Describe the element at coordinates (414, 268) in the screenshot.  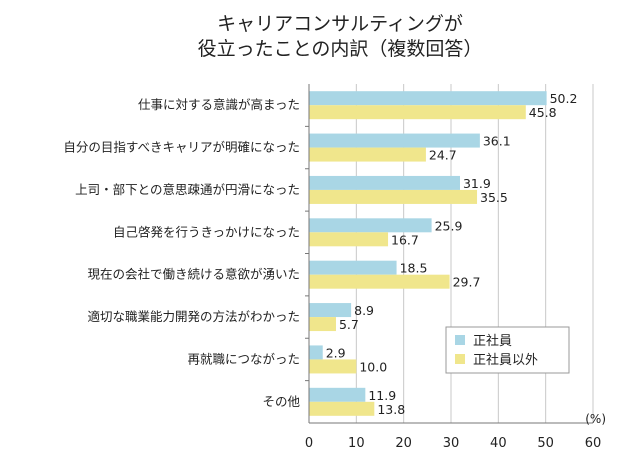
I see `value-label-0-4: 18.5` at that location.